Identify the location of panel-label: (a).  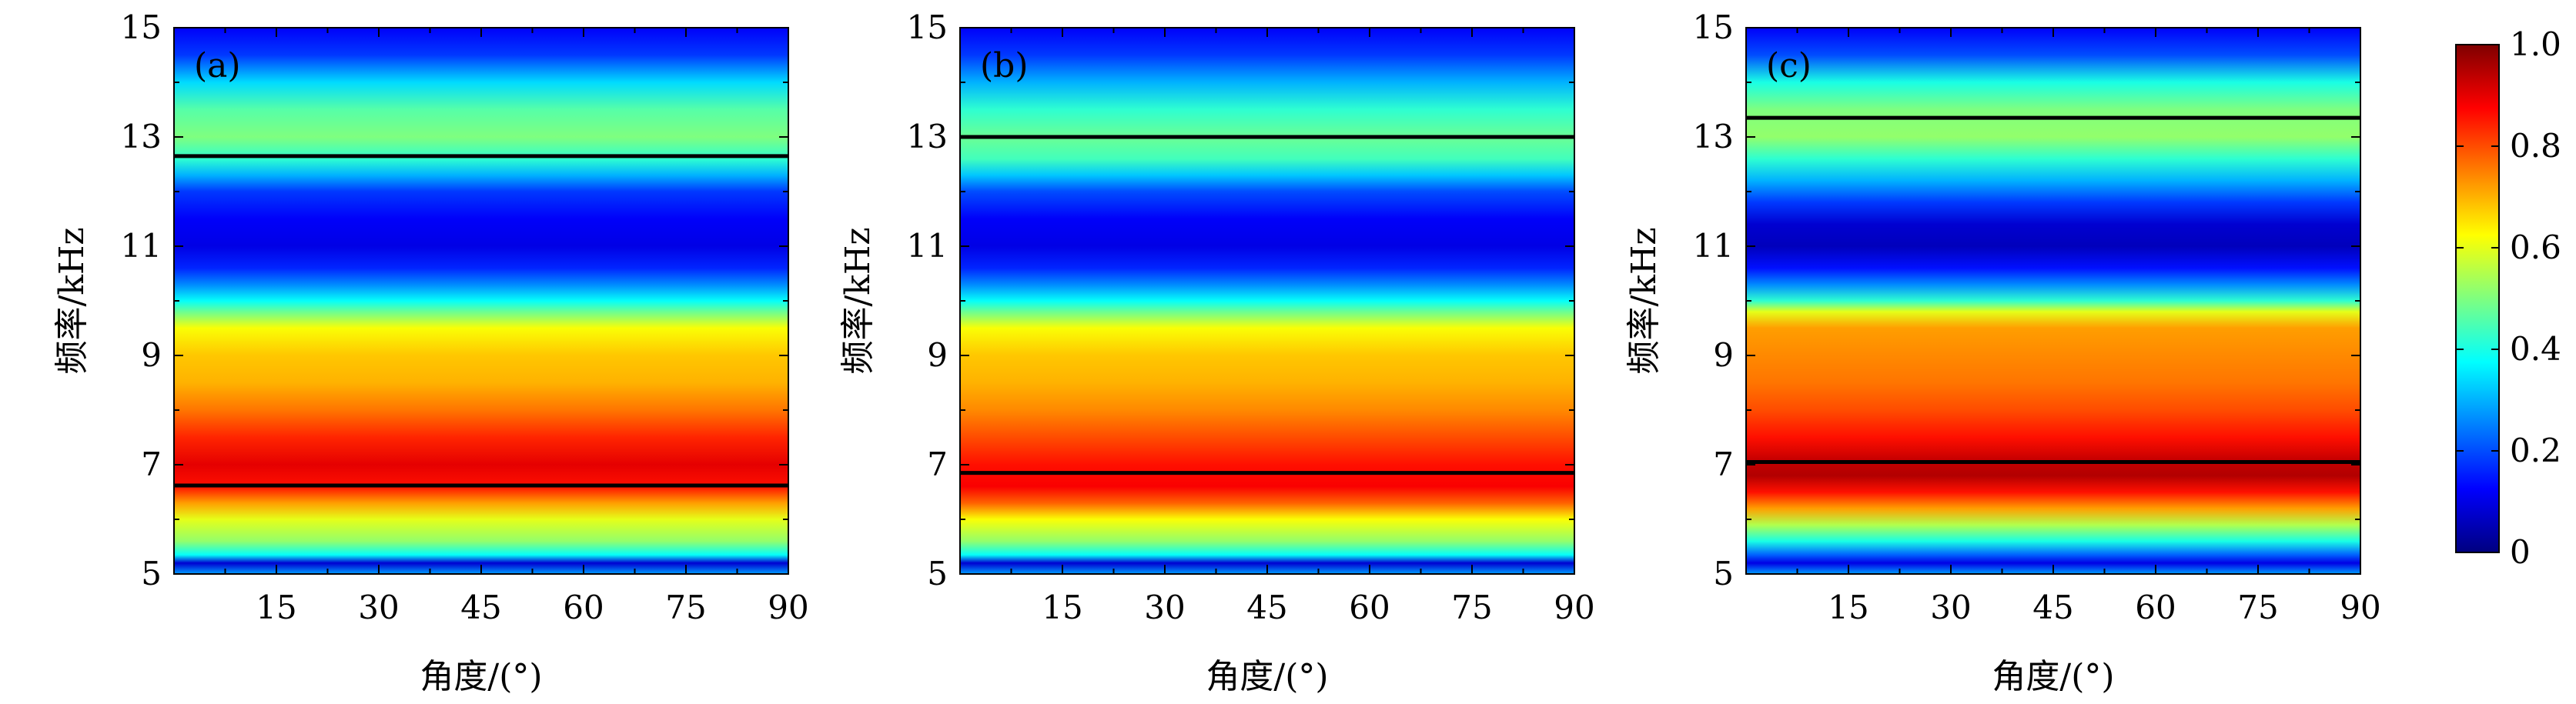
(217, 65).